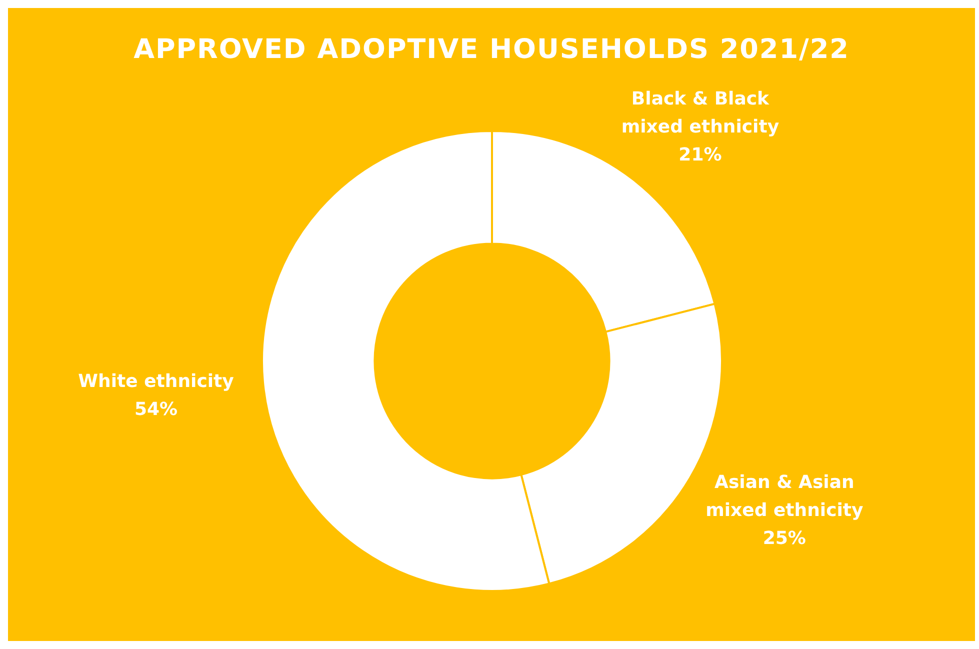 This screenshot has height=649, width=979. What do you see at coordinates (156, 381) in the screenshot?
I see `slice-label: White ethnicity` at bounding box center [156, 381].